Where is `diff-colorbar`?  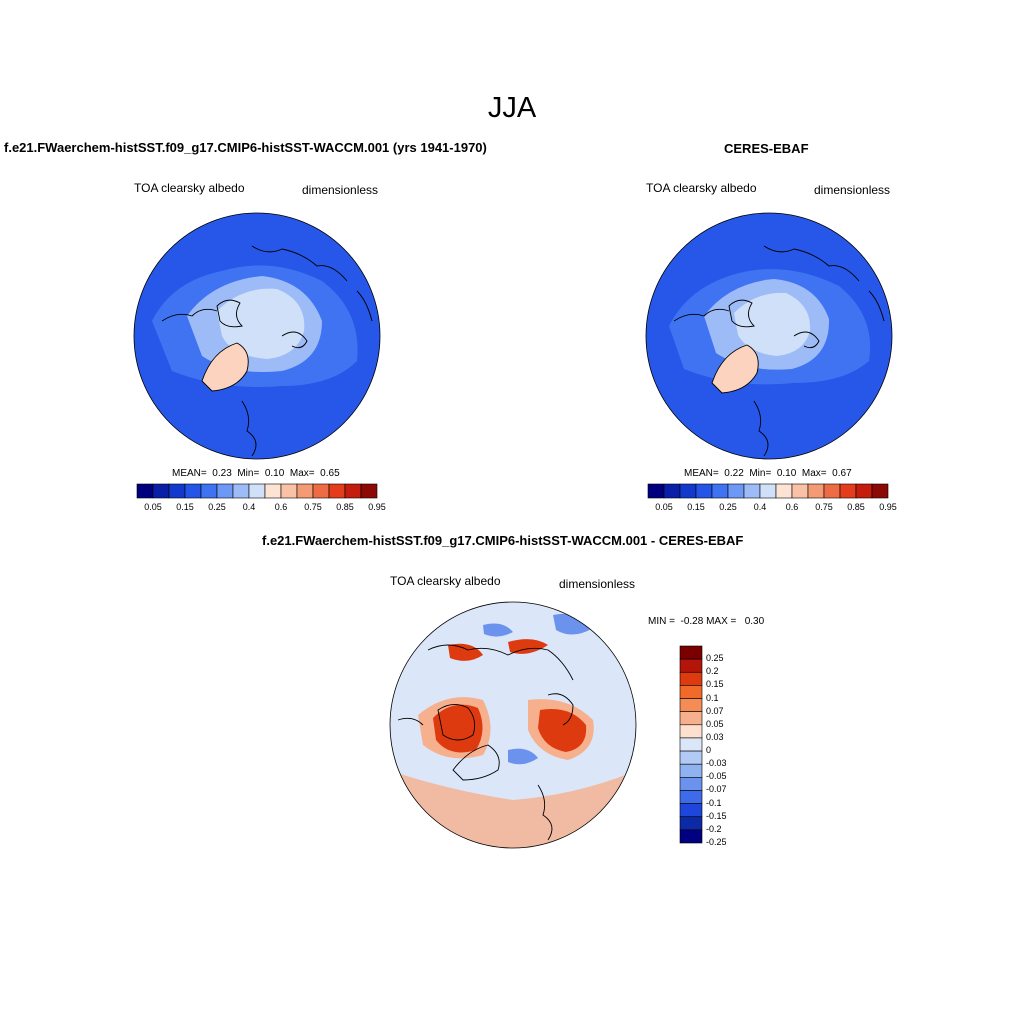 diff-colorbar is located at coordinates (691, 744).